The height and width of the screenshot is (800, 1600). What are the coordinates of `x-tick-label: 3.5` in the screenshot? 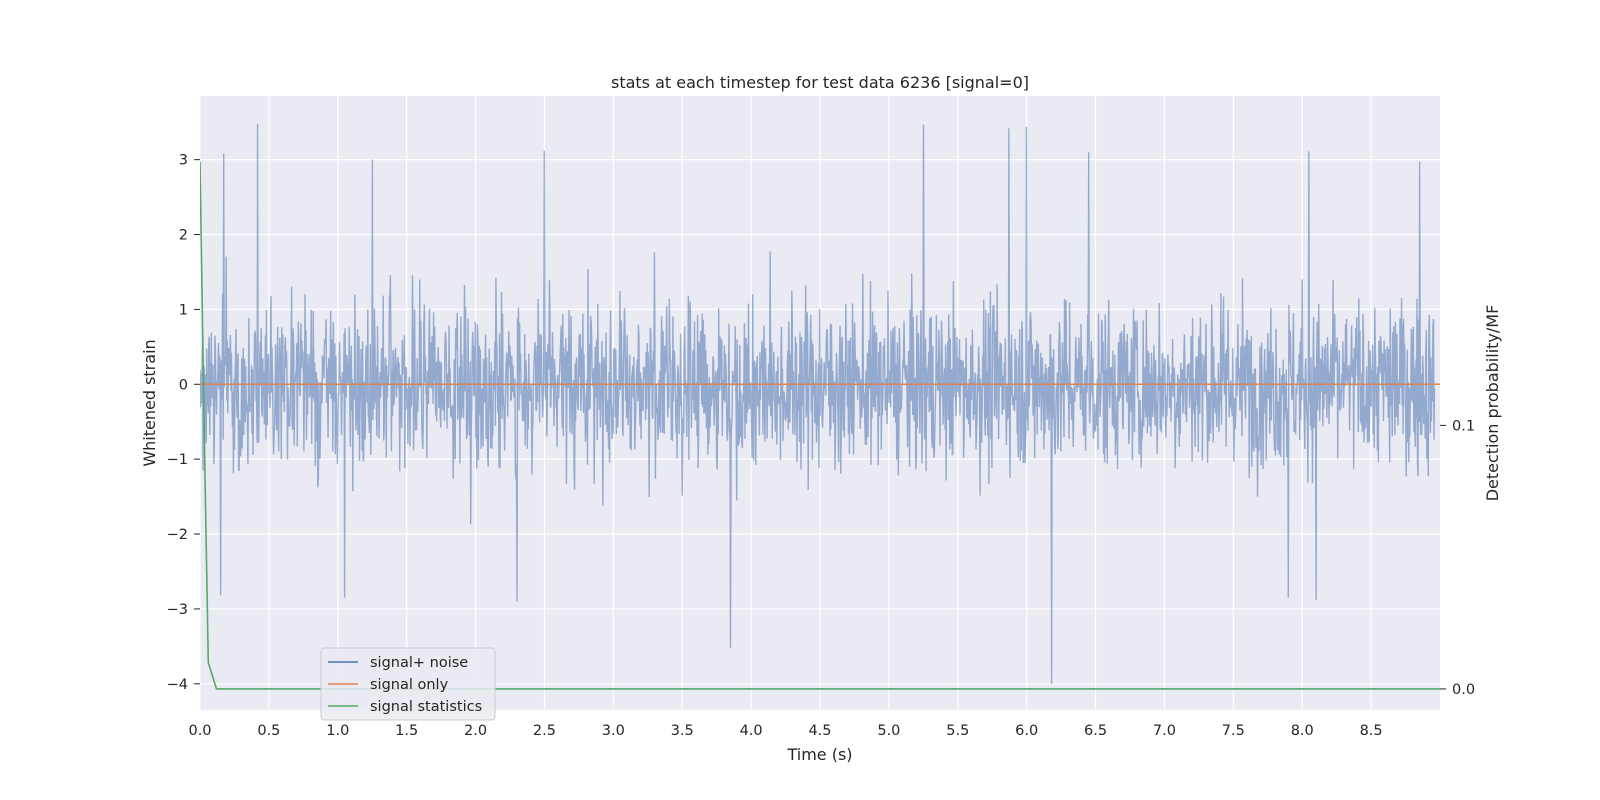 It's located at (682, 731).